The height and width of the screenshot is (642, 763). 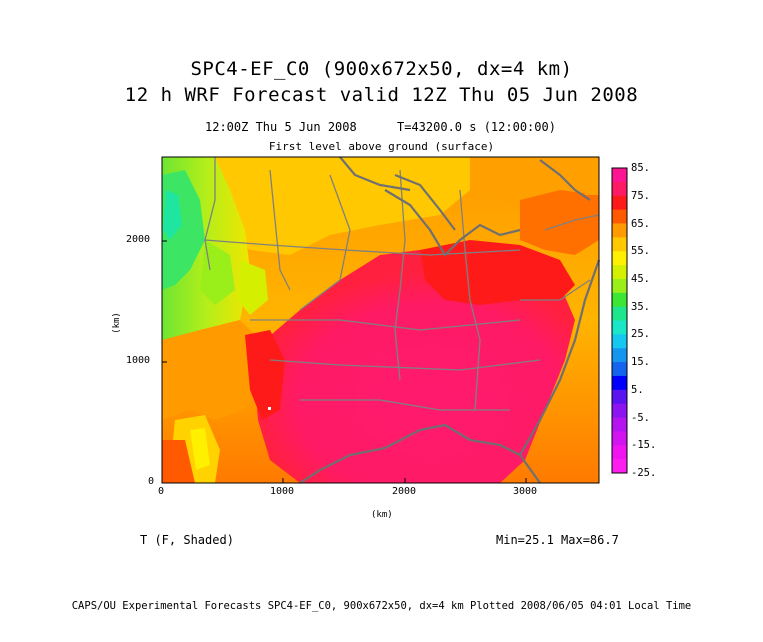 What do you see at coordinates (404, 491) in the screenshot?
I see `x-tick-label: 2000` at bounding box center [404, 491].